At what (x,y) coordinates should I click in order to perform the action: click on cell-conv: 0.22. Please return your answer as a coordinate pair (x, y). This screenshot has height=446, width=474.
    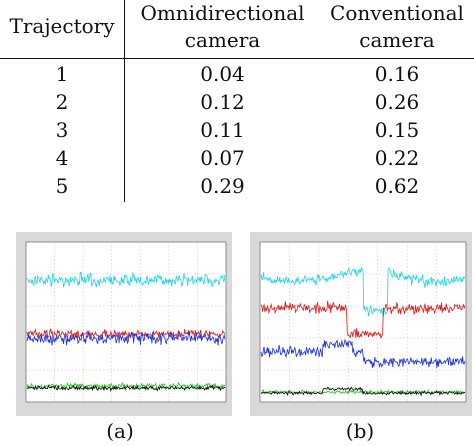
    Looking at the image, I should click on (397, 158).